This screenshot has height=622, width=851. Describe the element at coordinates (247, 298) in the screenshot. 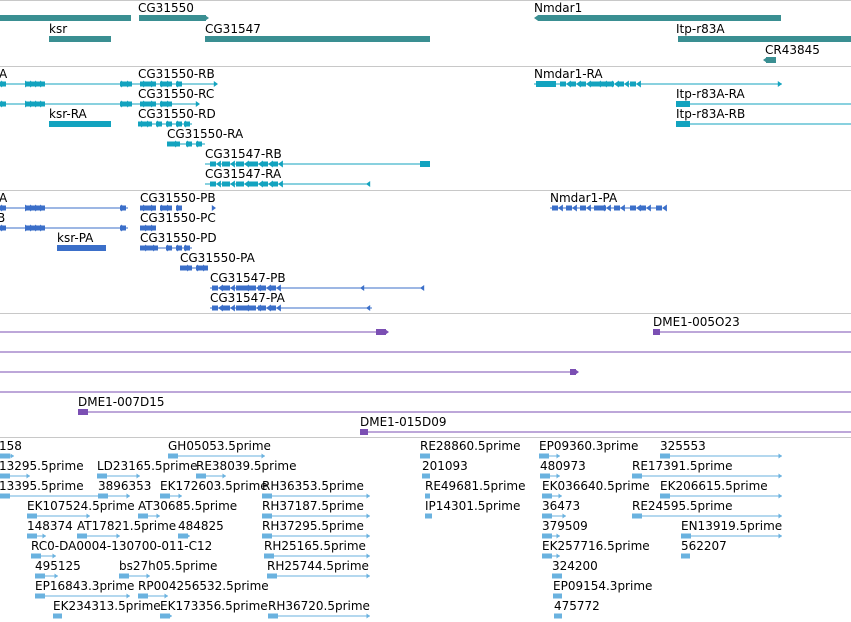

I see `protein-label: CG31547-PA` at that location.